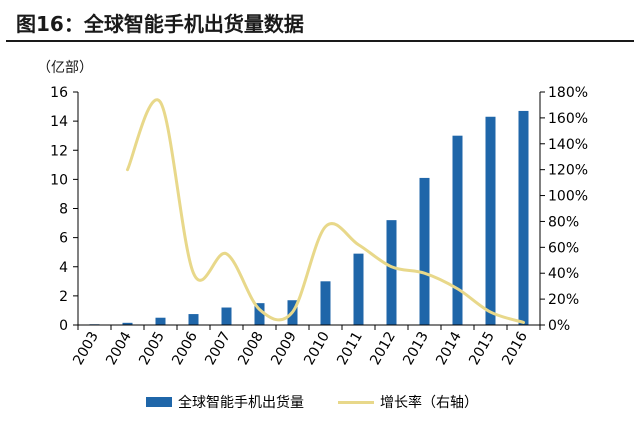 The height and width of the screenshot is (422, 640). Describe the element at coordinates (568, 119) in the screenshot. I see `y-tick-label-right: 160%` at that location.